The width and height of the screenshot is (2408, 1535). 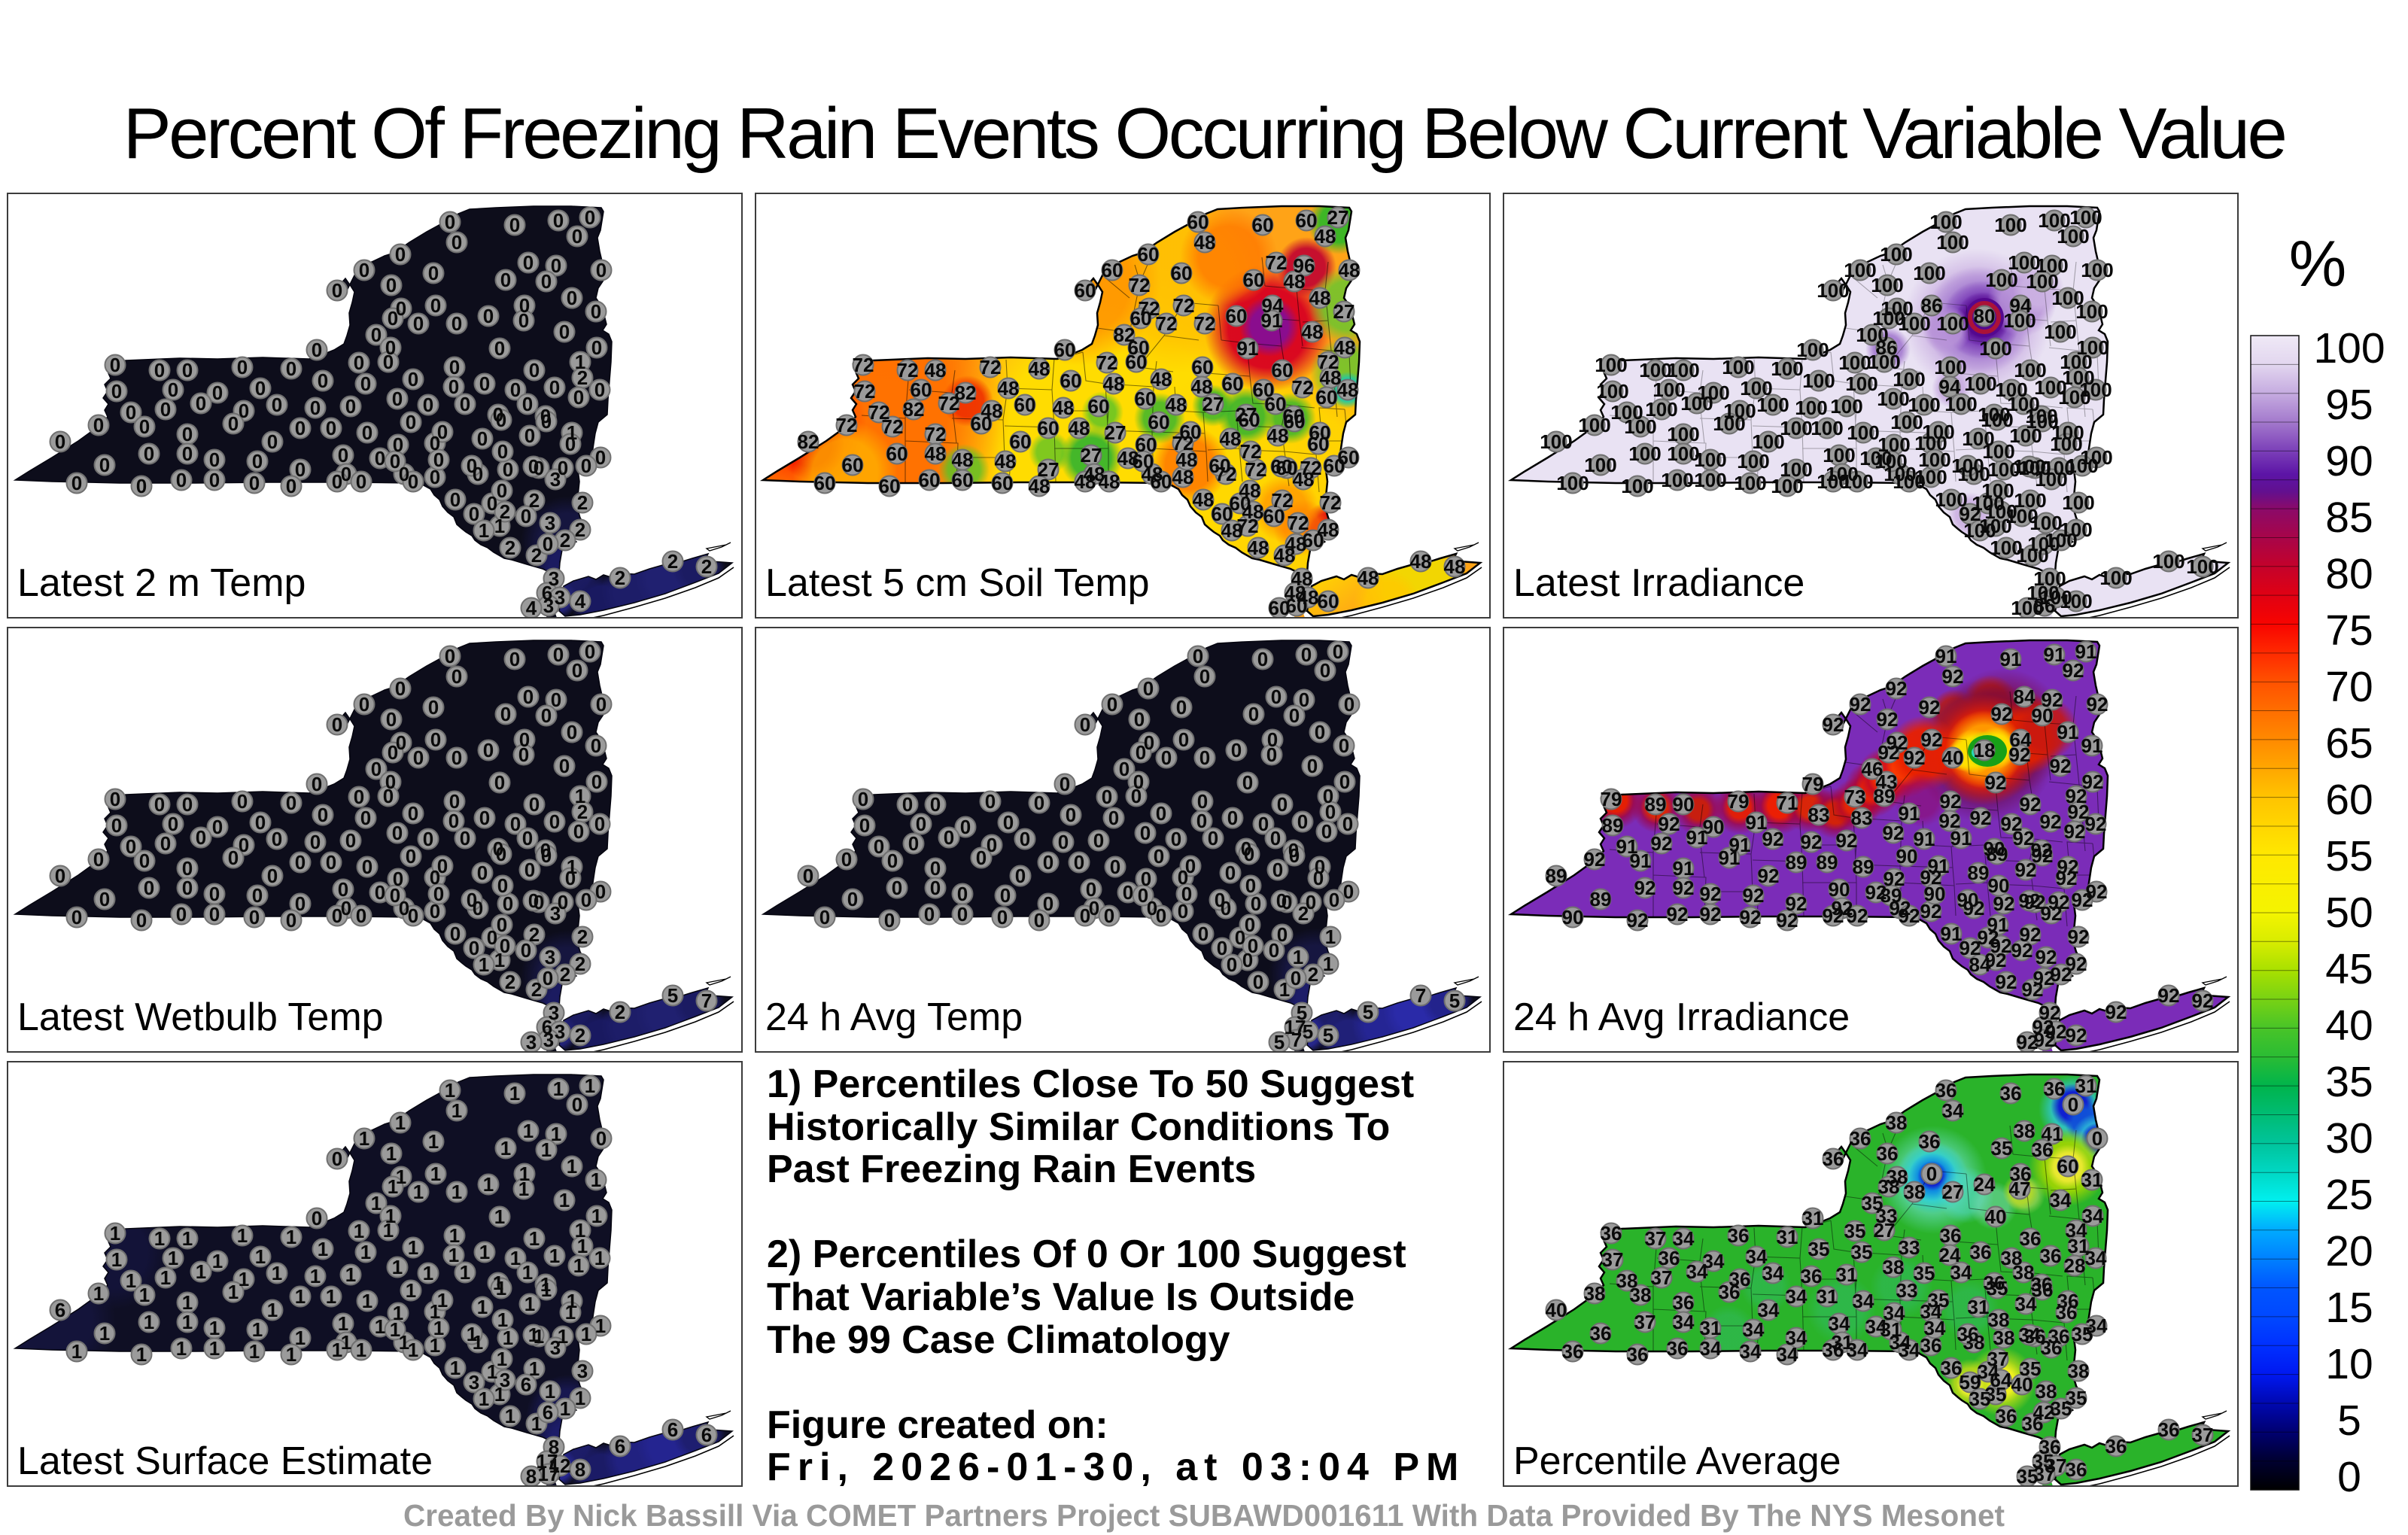 I want to click on svg-text: 3, so click(x=560, y=597).